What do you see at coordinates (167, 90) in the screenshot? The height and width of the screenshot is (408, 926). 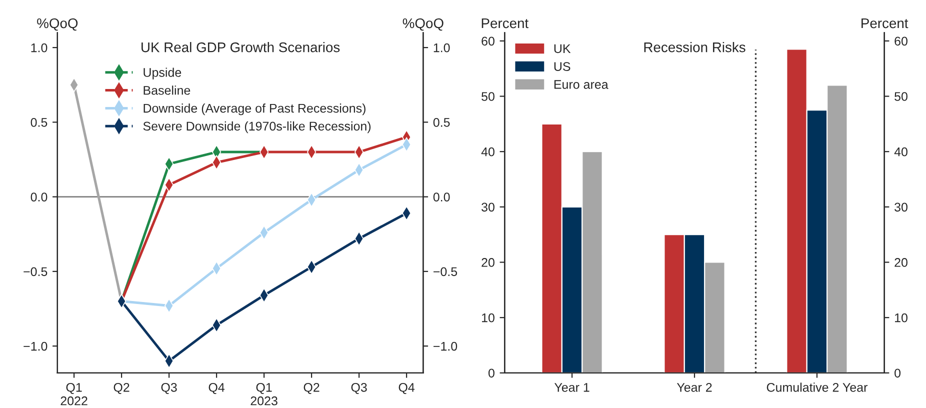 I see `legend-label: Baseline` at bounding box center [167, 90].